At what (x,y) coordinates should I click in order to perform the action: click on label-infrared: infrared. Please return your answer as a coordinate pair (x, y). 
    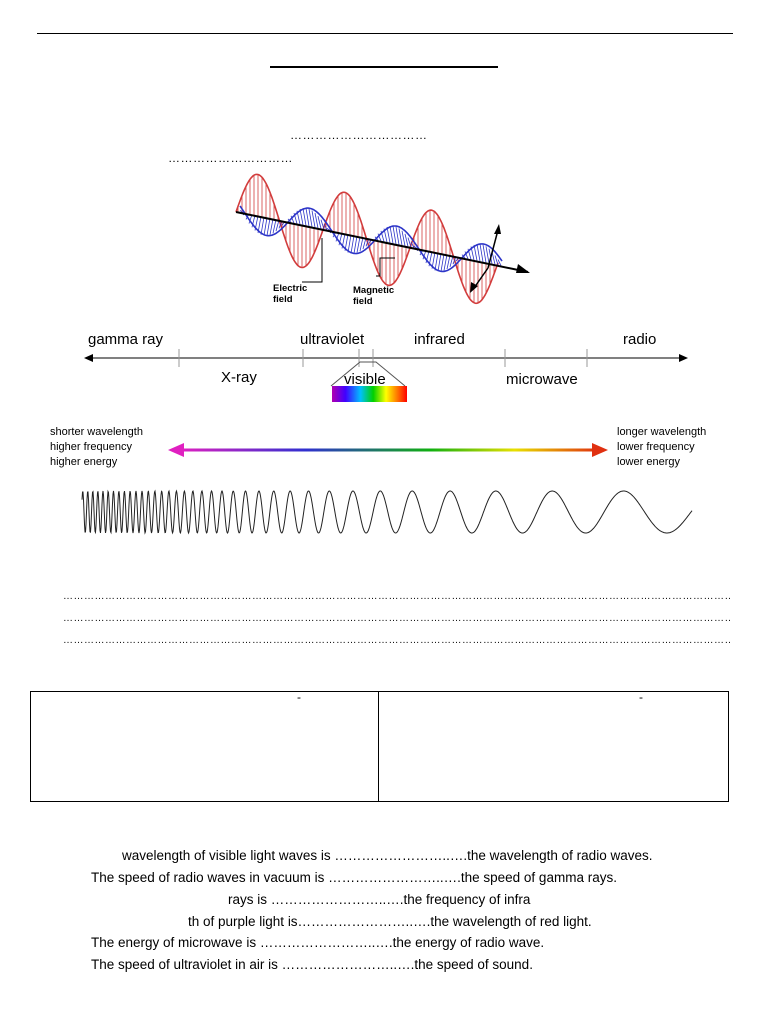
    Looking at the image, I should click on (439, 339).